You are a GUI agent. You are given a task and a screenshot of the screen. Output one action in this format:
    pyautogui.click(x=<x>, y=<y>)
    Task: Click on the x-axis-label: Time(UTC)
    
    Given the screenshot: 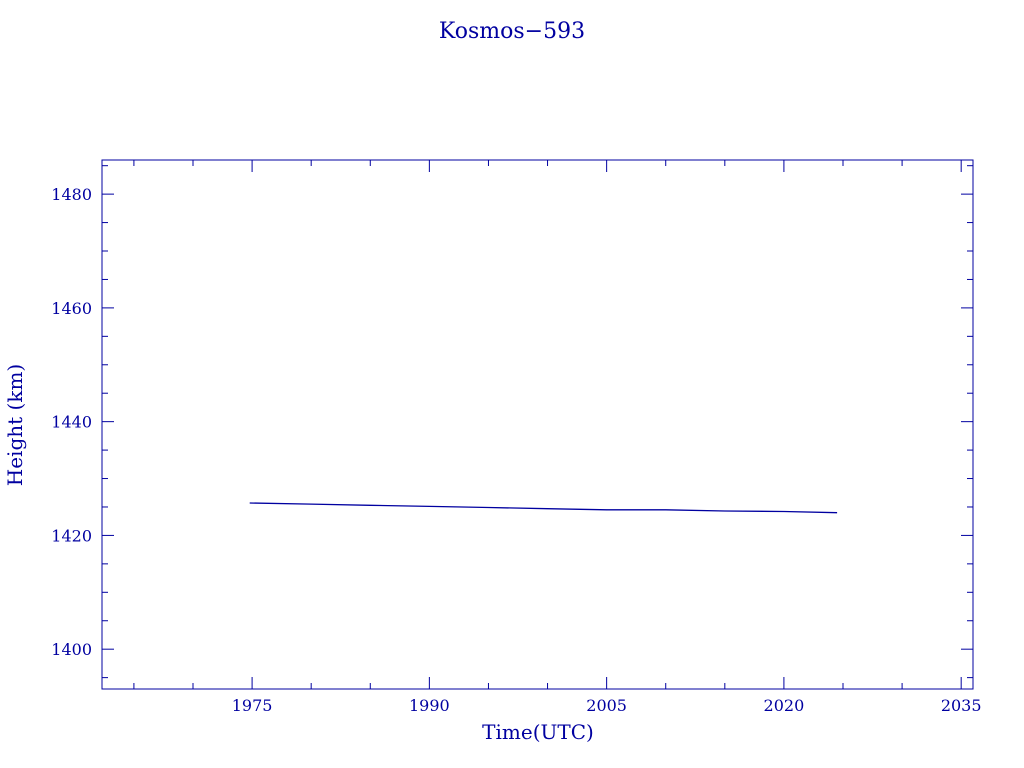 What is the action you would take?
    pyautogui.click(x=538, y=732)
    